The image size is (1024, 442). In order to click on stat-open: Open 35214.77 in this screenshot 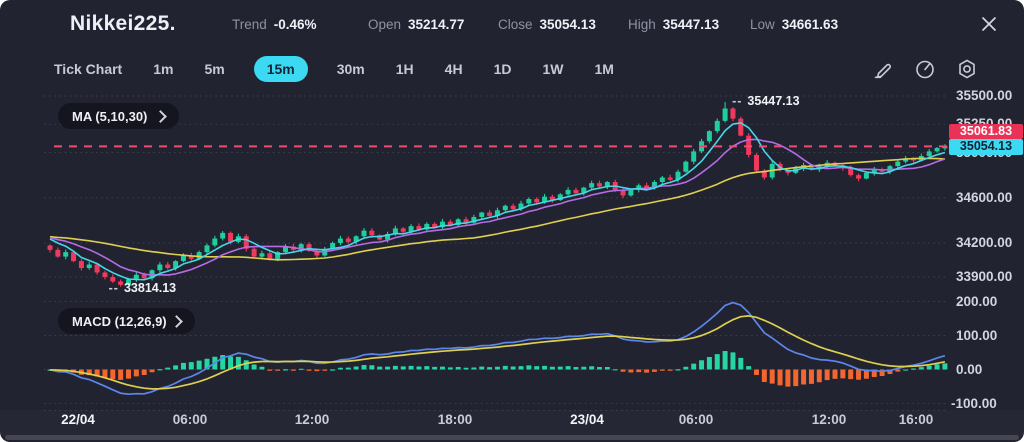, I will do `click(416, 24)`.